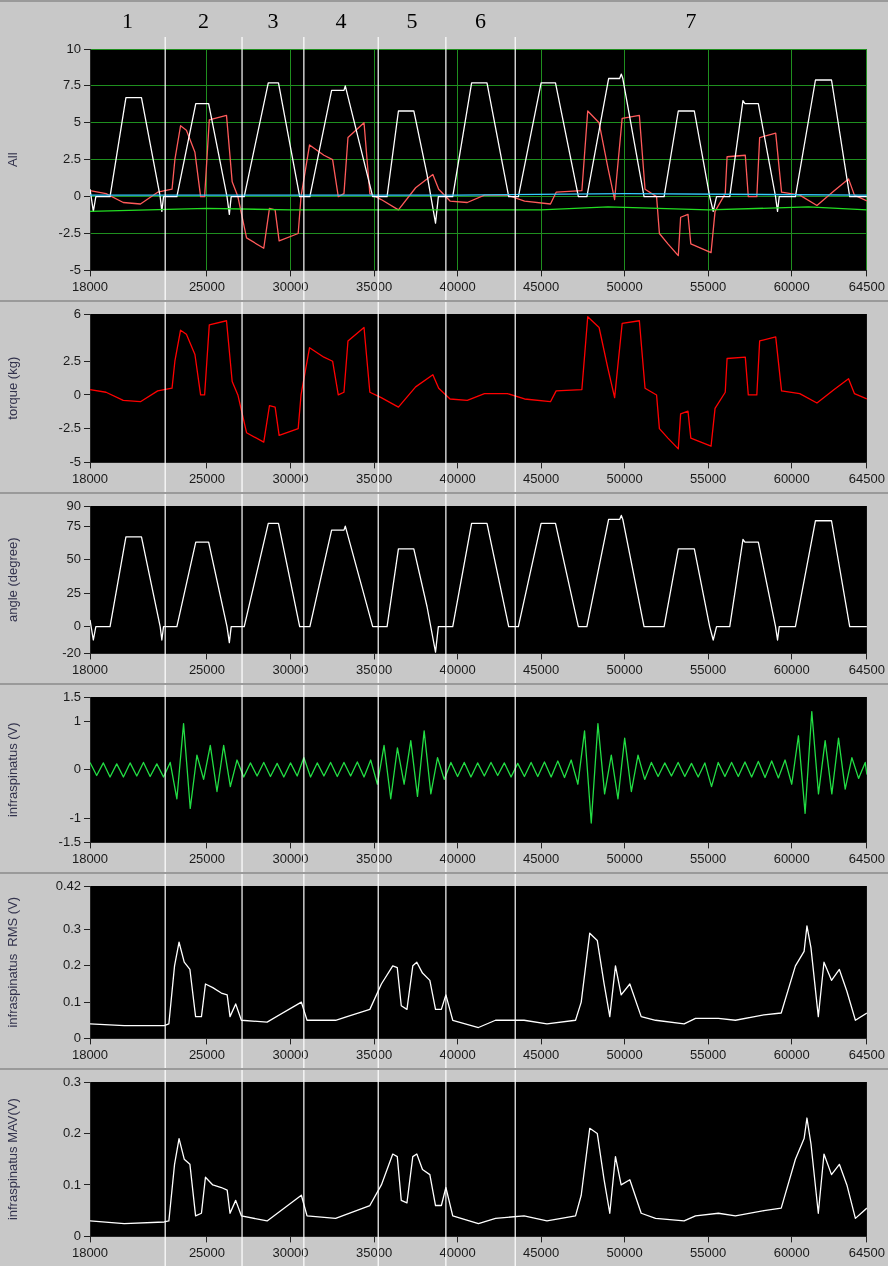 This screenshot has height=1266, width=888. I want to click on y-axis-title: torque (kg), so click(13, 388).